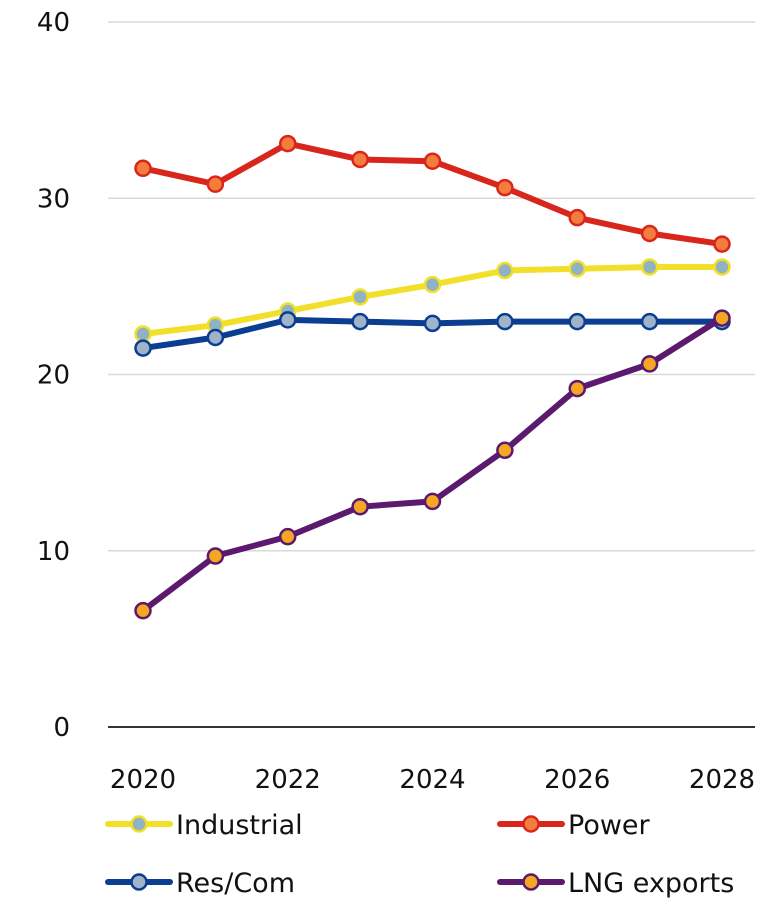  What do you see at coordinates (577, 780) in the screenshot?
I see `x-tick-label: 2026` at bounding box center [577, 780].